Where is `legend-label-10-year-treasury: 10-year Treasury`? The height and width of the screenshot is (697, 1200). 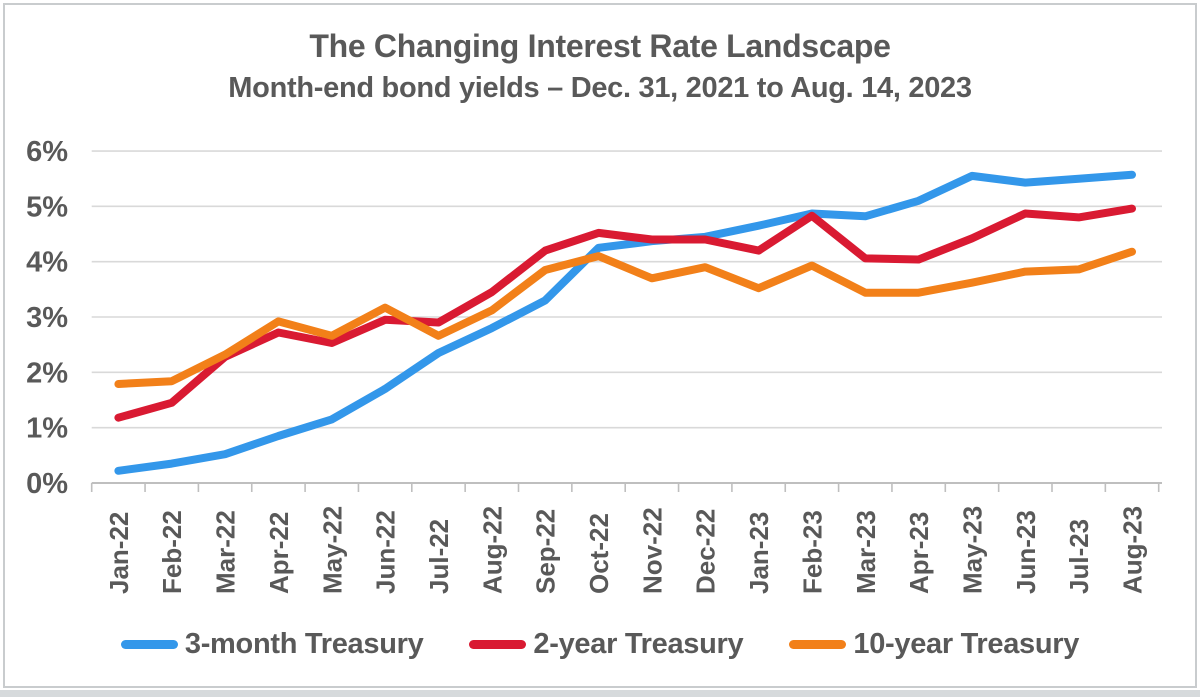
legend-label-10-year-treasury: 10-year Treasury is located at coordinates (966, 644).